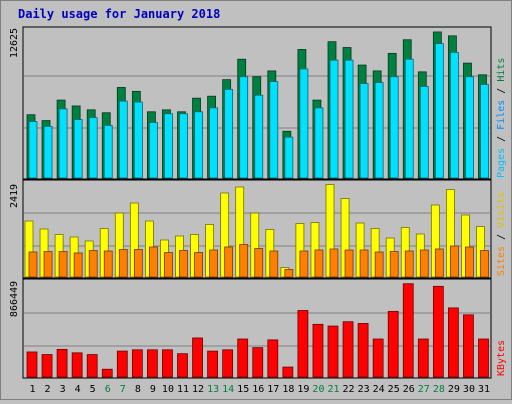  Describe the element at coordinates (439, 389) in the screenshot. I see `x-axis-day-label: 28` at that location.